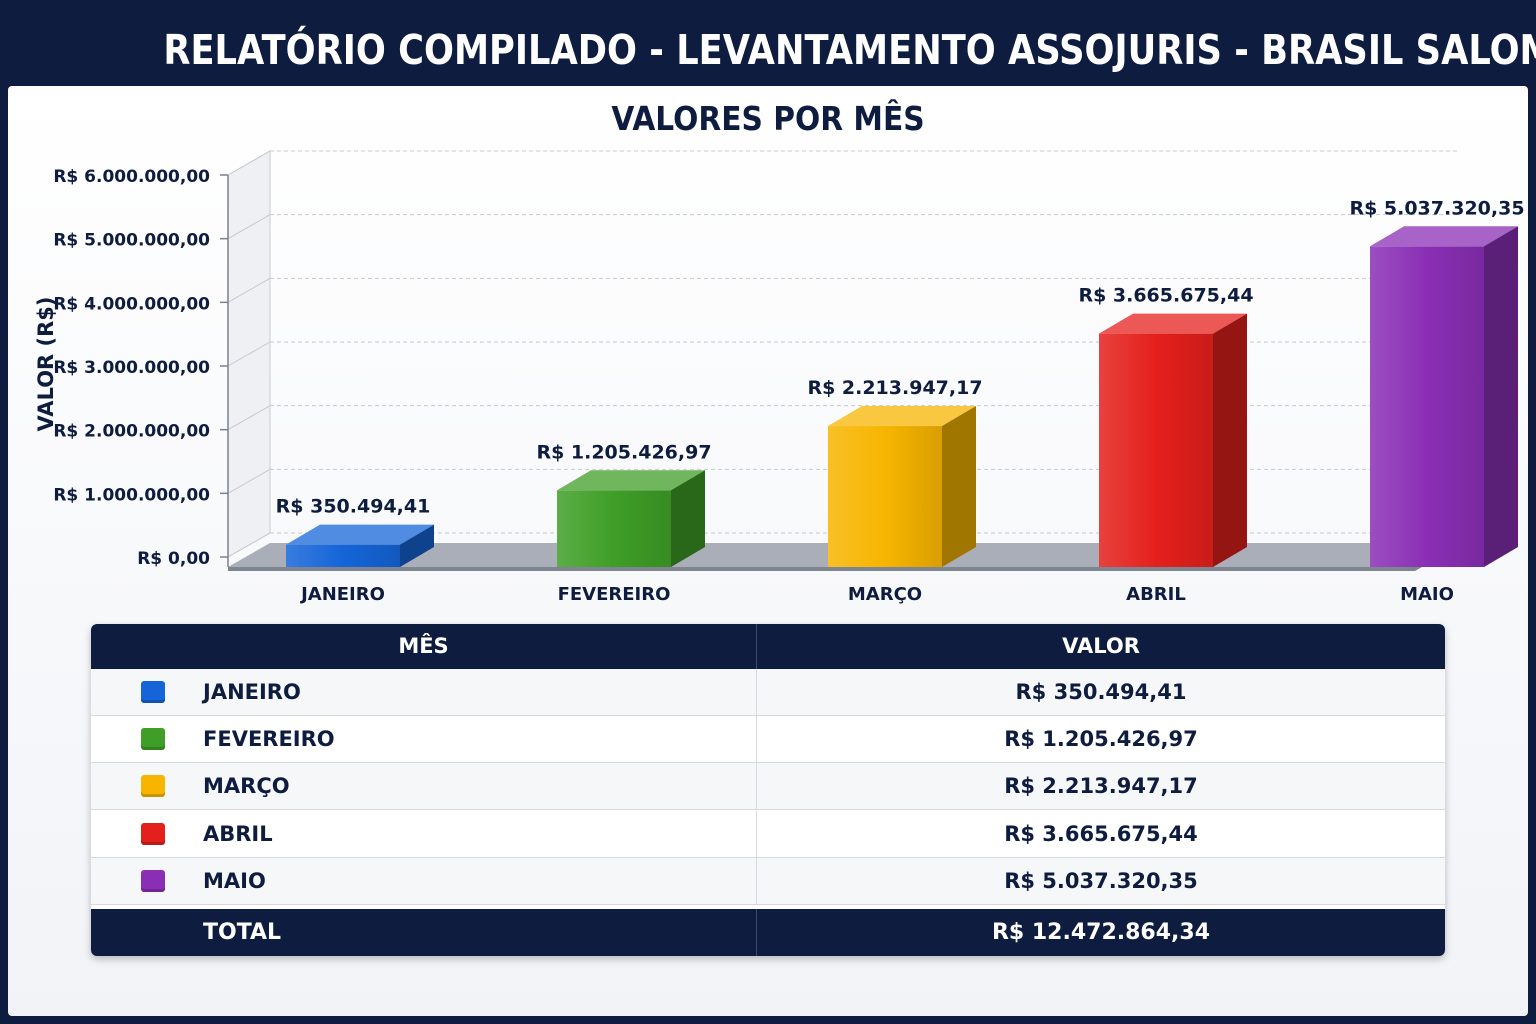 The width and height of the screenshot is (1536, 1024). I want to click on x-tick-label: MARÇO, so click(885, 594).